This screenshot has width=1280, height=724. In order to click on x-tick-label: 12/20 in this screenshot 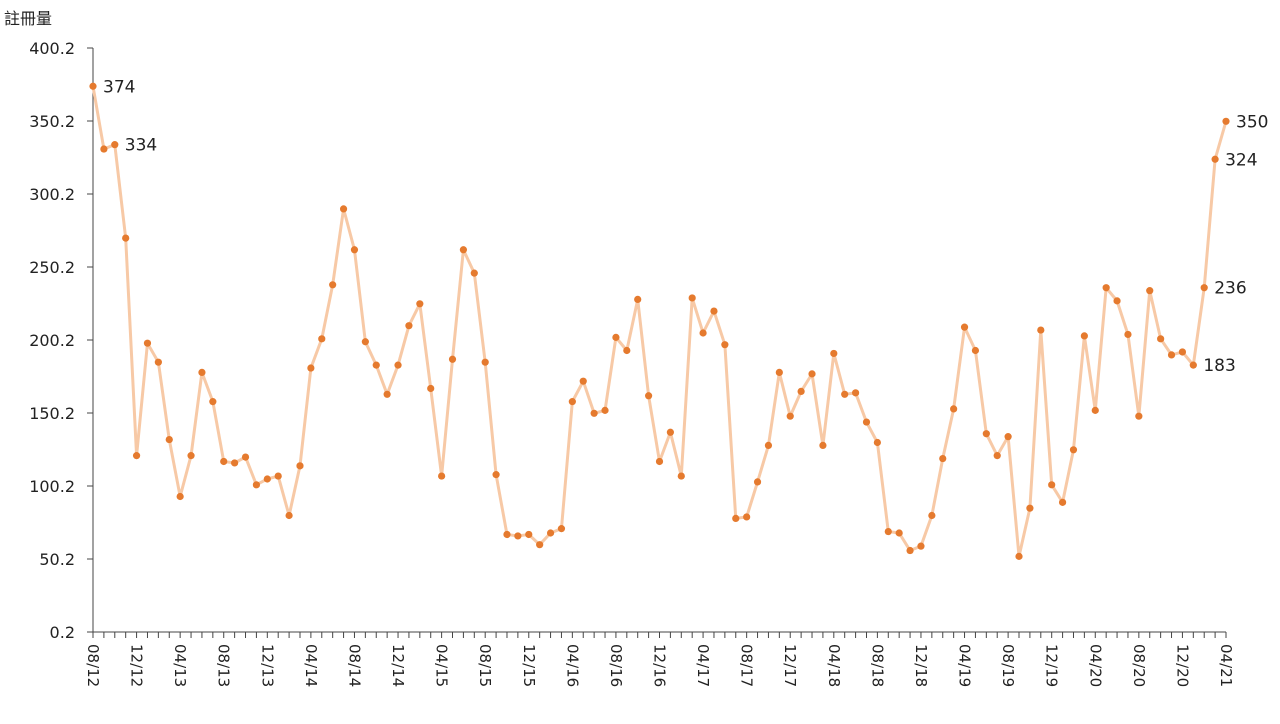, I will do `click(1182, 665)`.